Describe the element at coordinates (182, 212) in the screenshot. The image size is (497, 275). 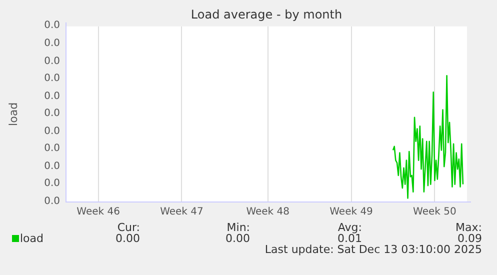
I see `x-tick-label: Week 47` at that location.